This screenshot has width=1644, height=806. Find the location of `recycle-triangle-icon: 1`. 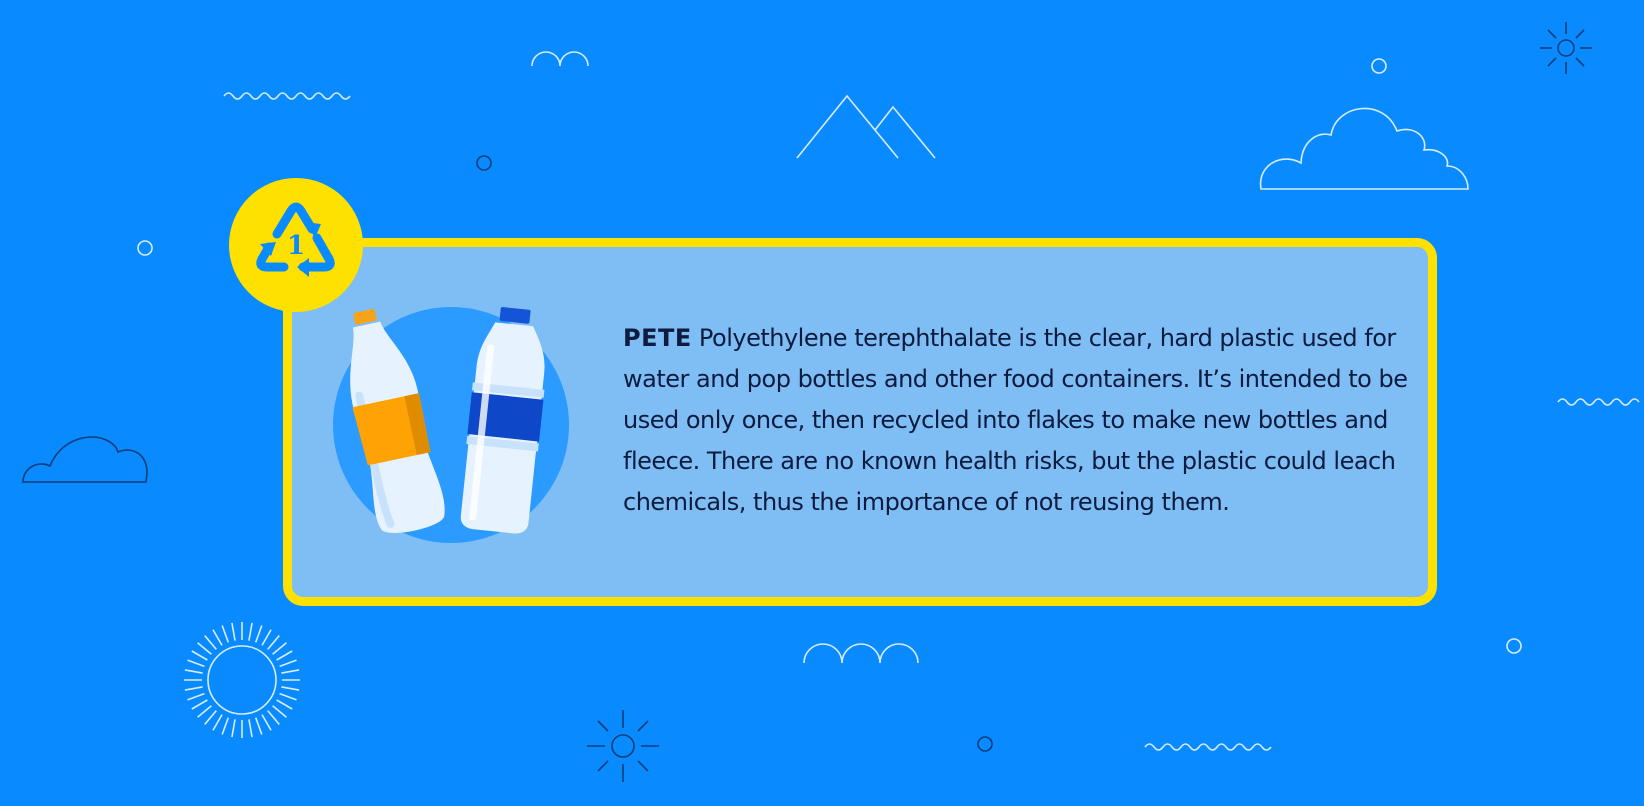

recycle-triangle-icon: 1 is located at coordinates (295, 239).